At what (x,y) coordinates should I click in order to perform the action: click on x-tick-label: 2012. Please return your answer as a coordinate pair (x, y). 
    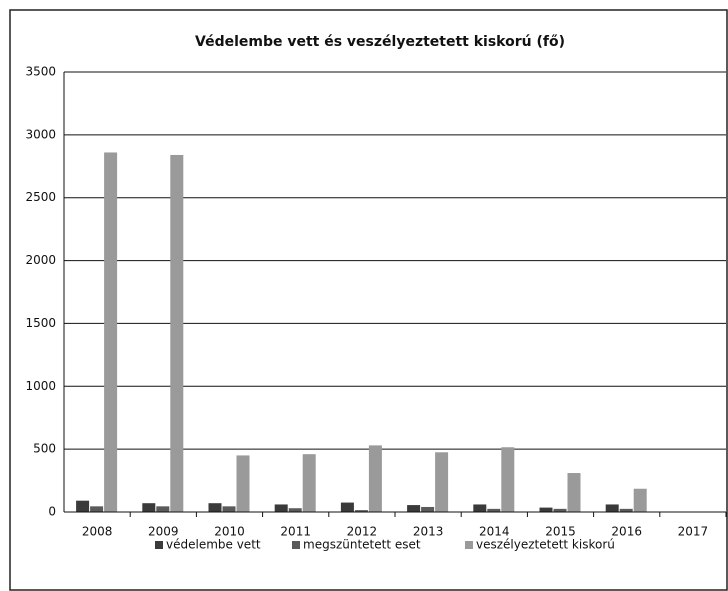
    Looking at the image, I should click on (362, 532).